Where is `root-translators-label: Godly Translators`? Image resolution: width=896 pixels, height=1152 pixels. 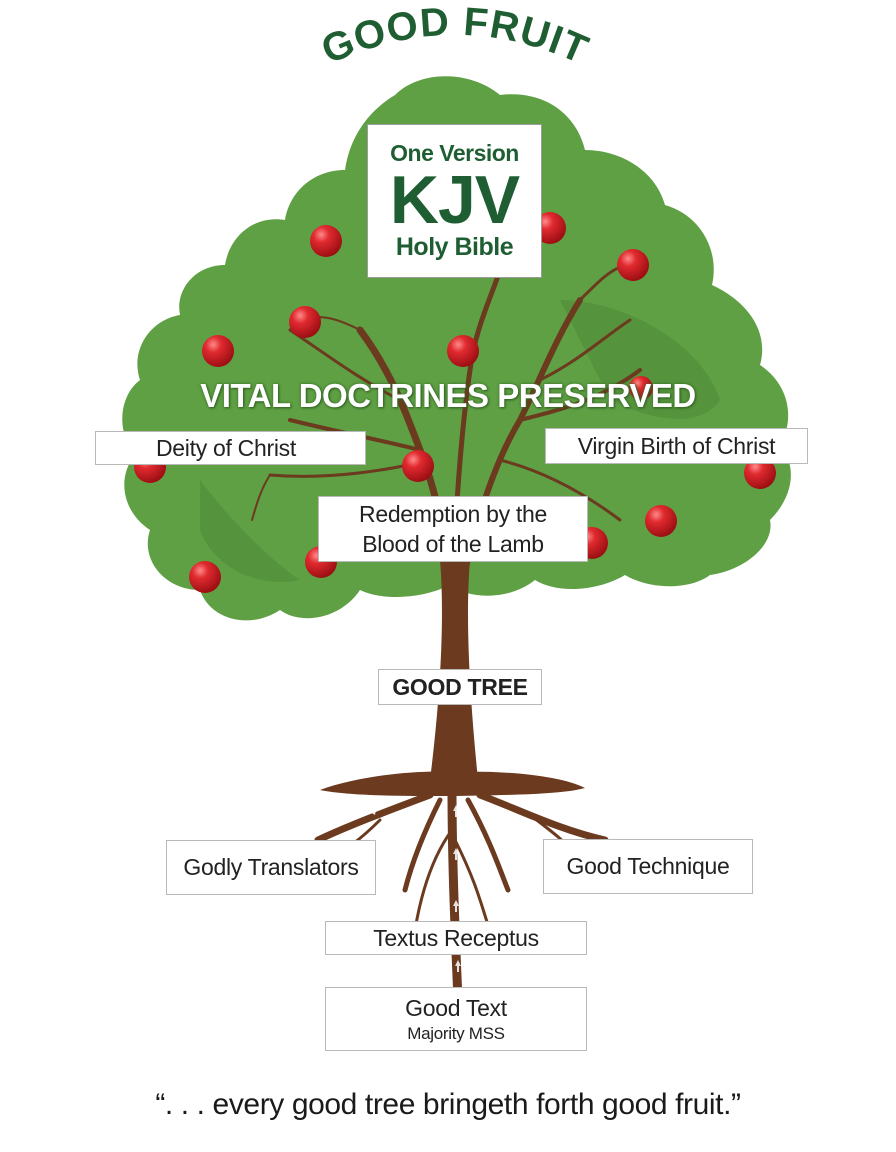
root-translators-label: Godly Translators is located at coordinates (271, 867).